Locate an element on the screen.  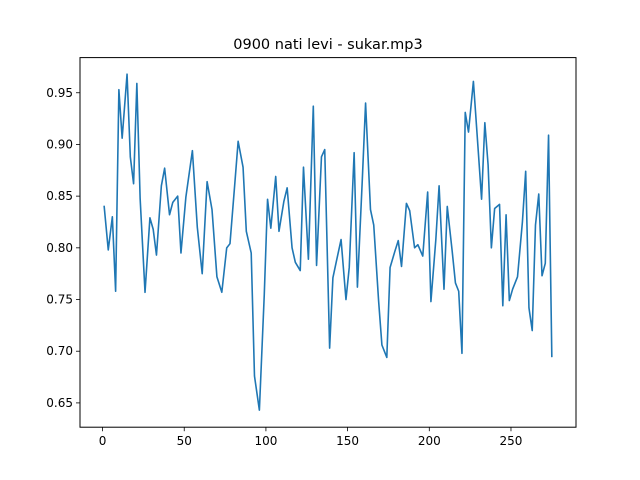
y-axis: 0.65 0.70 0.75 0.80 0.85 0.90 0.95 is located at coordinates (63, 248).